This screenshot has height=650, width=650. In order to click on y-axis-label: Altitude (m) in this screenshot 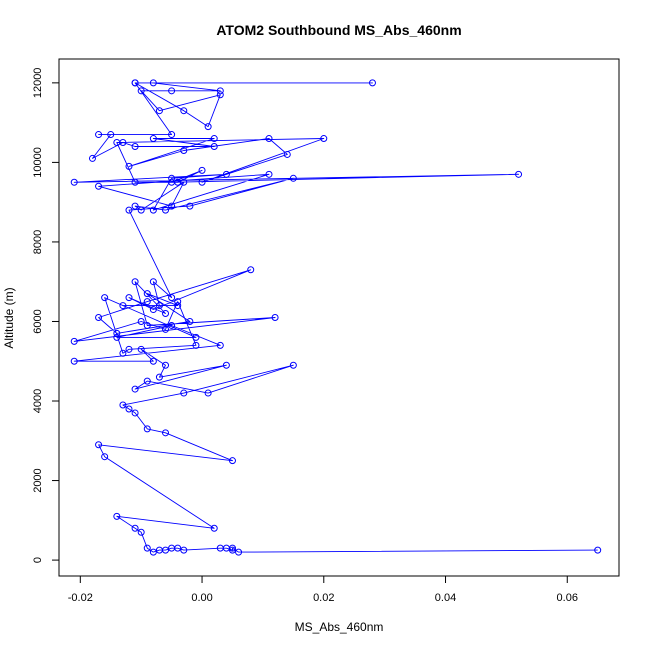, I will do `click(9, 317)`.